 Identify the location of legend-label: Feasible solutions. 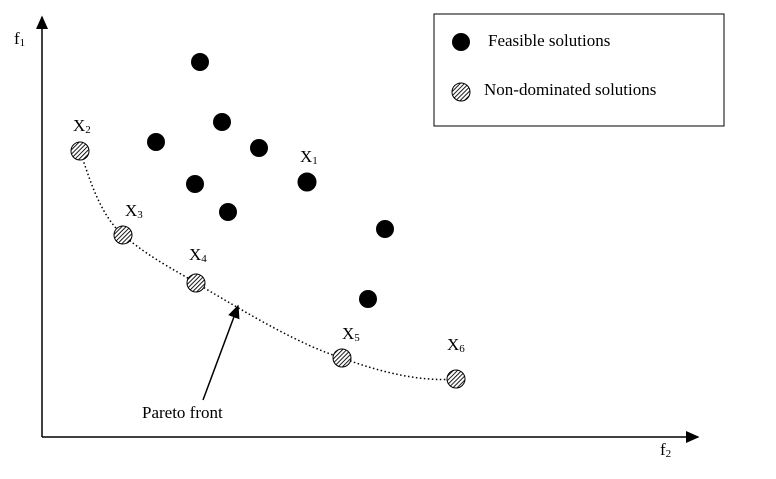
(549, 40).